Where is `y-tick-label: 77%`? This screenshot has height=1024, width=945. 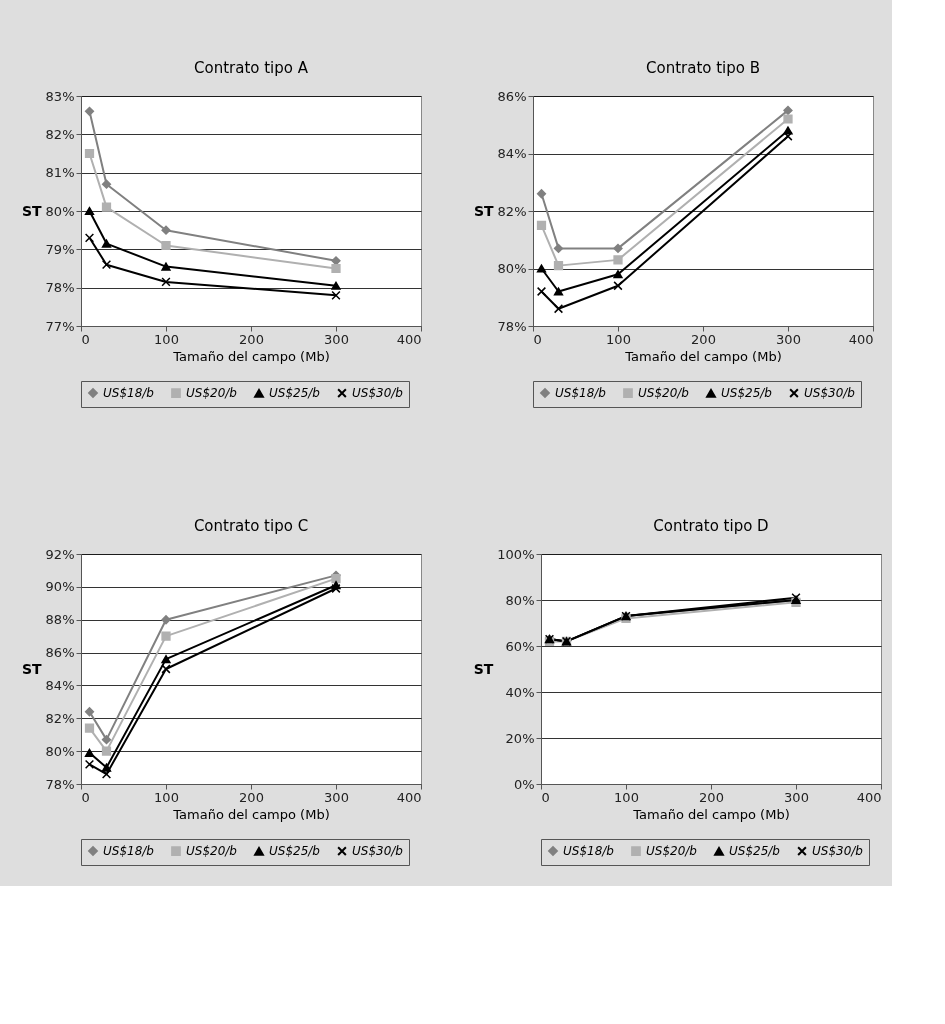
y-tick-label: 77% is located at coordinates (60, 326).